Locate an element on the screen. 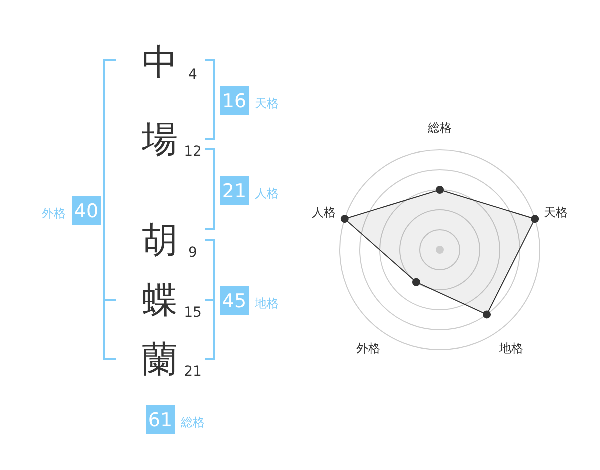 Image resolution: width=600 pixels, height=470 pixels. text: 天格 is located at coordinates (267, 103).